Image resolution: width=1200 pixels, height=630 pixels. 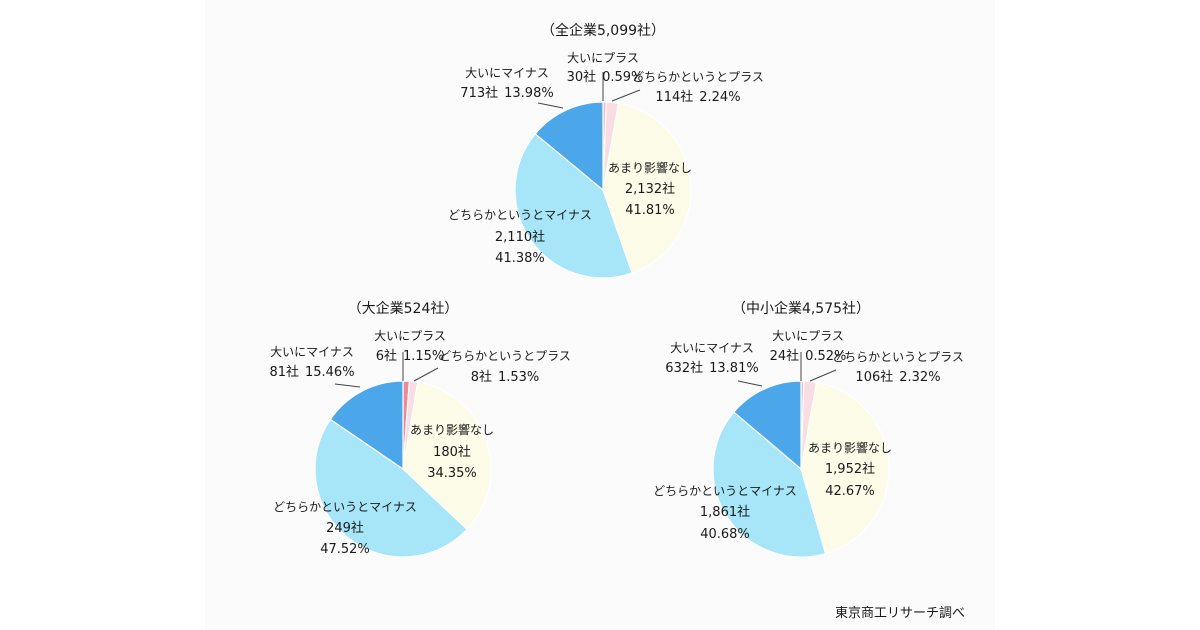 What do you see at coordinates (520, 258) in the screenshot?
I see `slice-percent: 41.38%` at bounding box center [520, 258].